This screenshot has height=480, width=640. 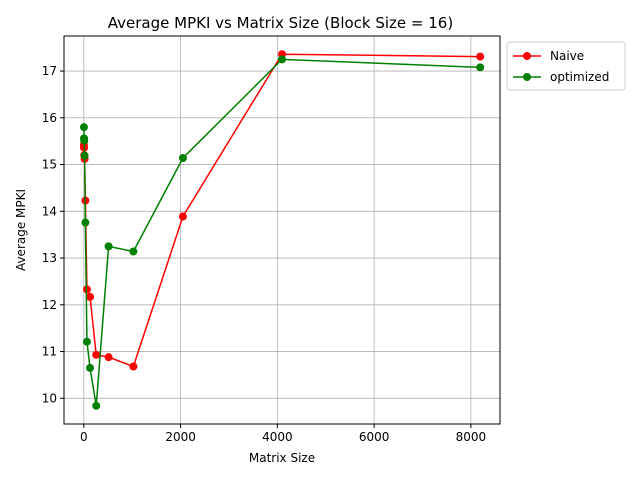 What do you see at coordinates (21, 230) in the screenshot?
I see `y-axis-label: Average MPKI` at bounding box center [21, 230].